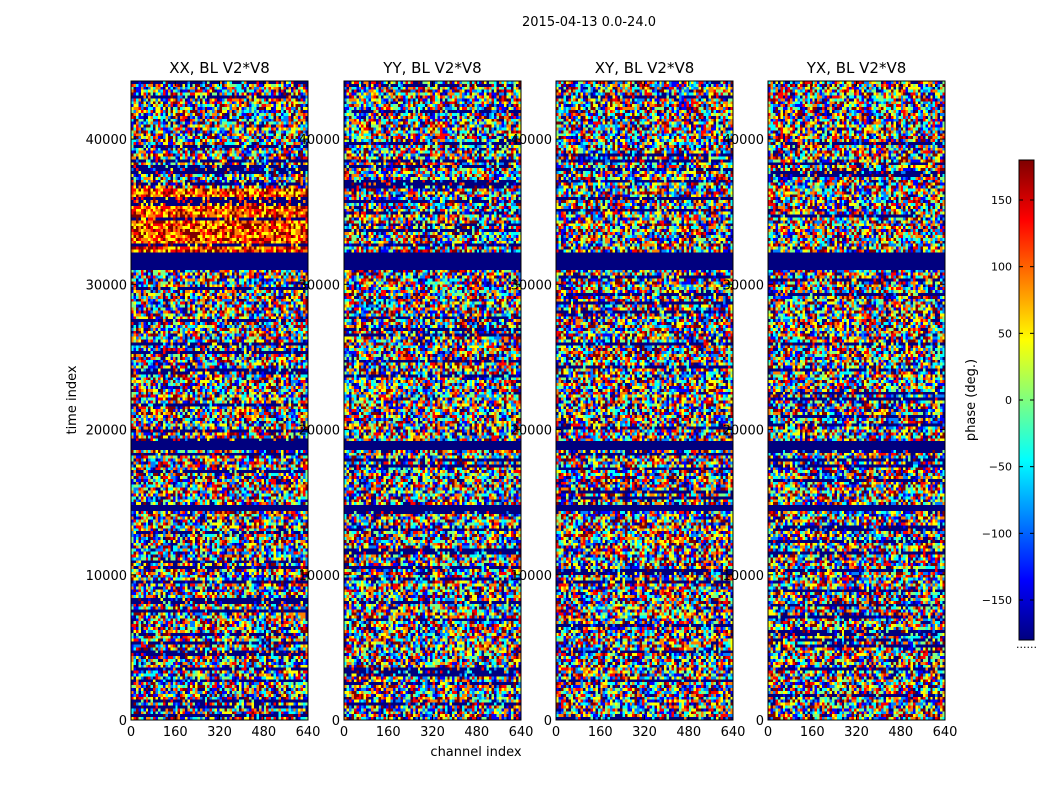 This screenshot has height=800, width=1050. I want to click on panel-title-xx: XX, BL V2*V8, so click(219, 68).